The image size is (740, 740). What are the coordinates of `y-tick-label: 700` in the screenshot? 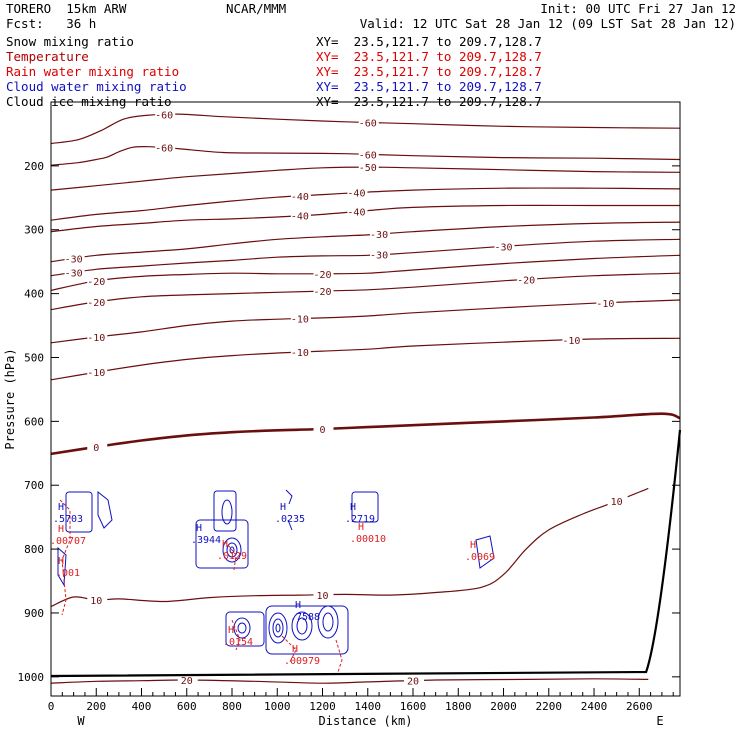 It's located at (34, 485).